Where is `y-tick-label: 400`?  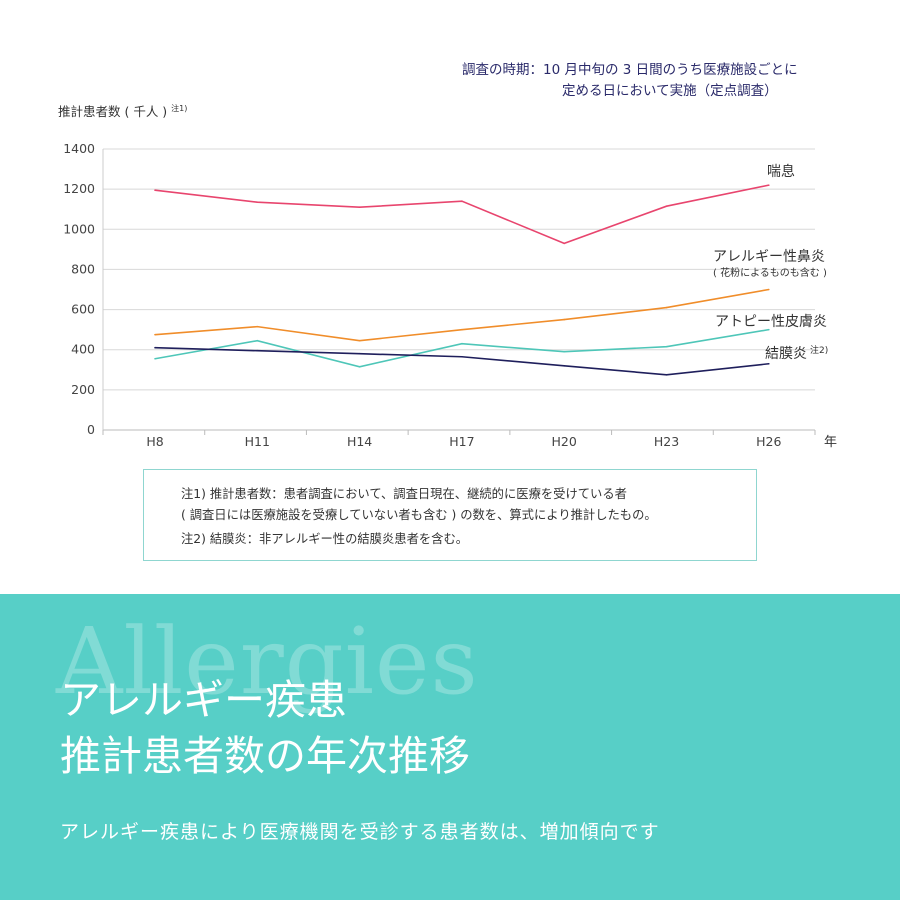
y-tick-label: 400 is located at coordinates (83, 349).